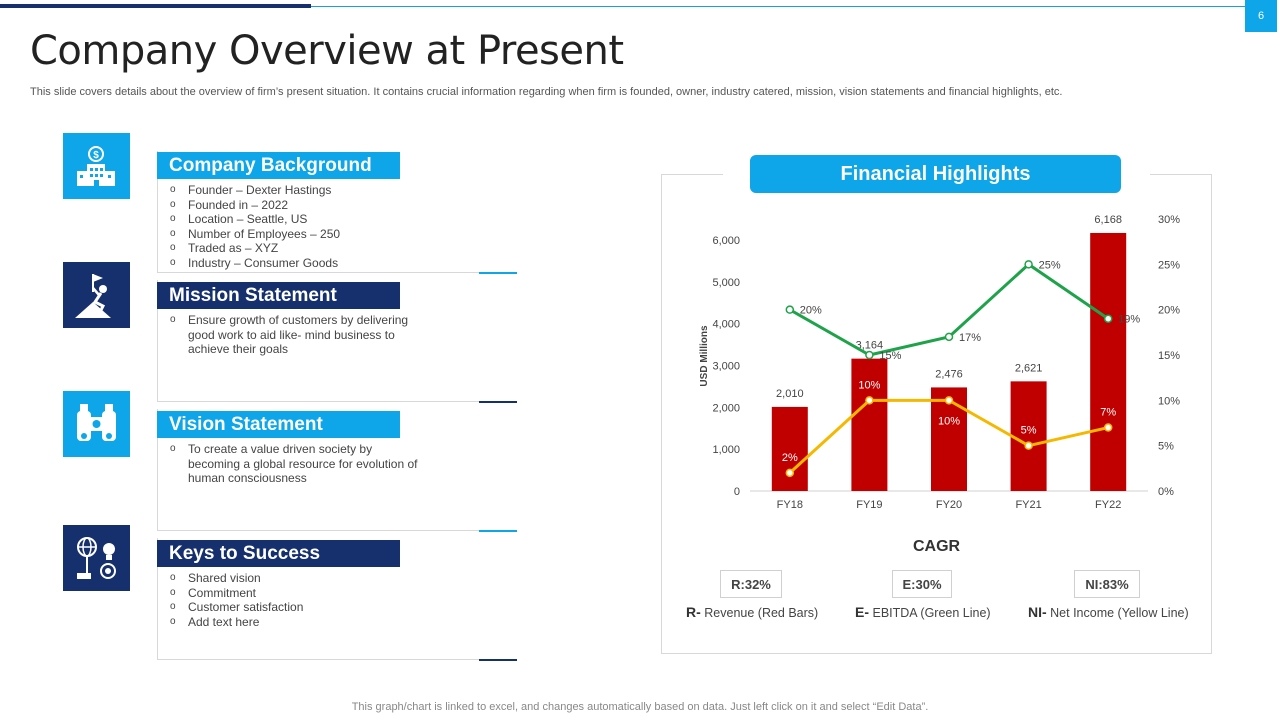 The image size is (1280, 720). I want to click on legend-ebitda: E- EBITDA (Green Line), so click(923, 612).